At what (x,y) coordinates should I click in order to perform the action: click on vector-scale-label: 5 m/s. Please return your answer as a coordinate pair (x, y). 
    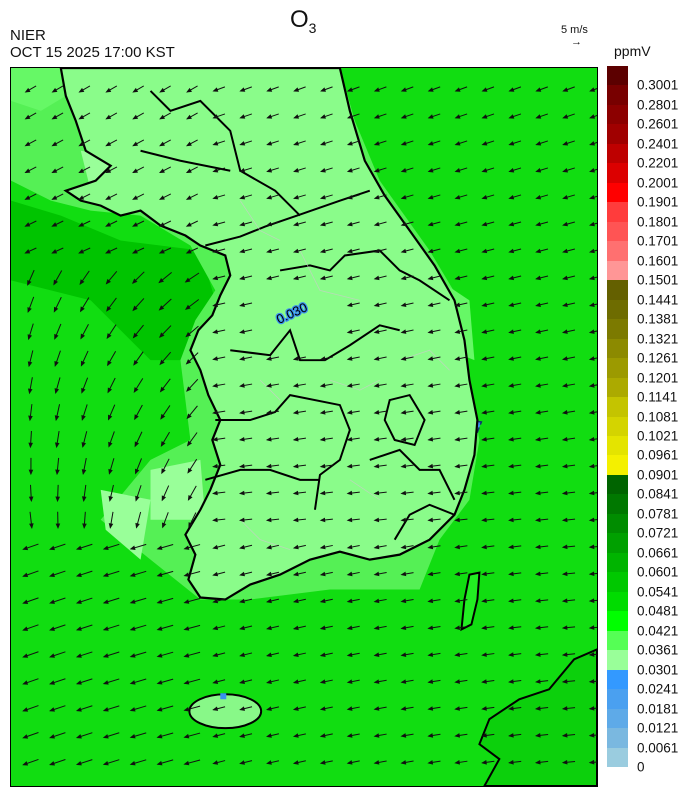
    Looking at the image, I should click on (574, 30).